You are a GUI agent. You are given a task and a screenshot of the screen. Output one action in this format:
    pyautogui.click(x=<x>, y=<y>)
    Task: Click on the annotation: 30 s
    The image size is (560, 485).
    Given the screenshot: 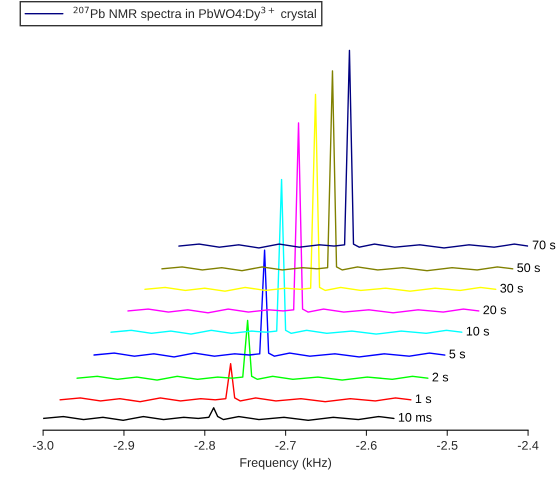 What is the action you would take?
    pyautogui.click(x=511, y=288)
    